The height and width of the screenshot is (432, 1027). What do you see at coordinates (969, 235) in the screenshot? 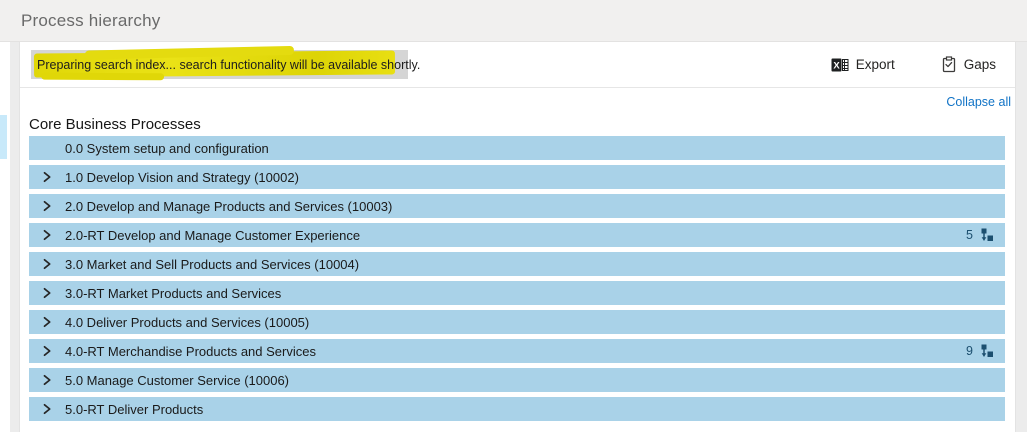
I see `subprocess-count: 5` at bounding box center [969, 235].